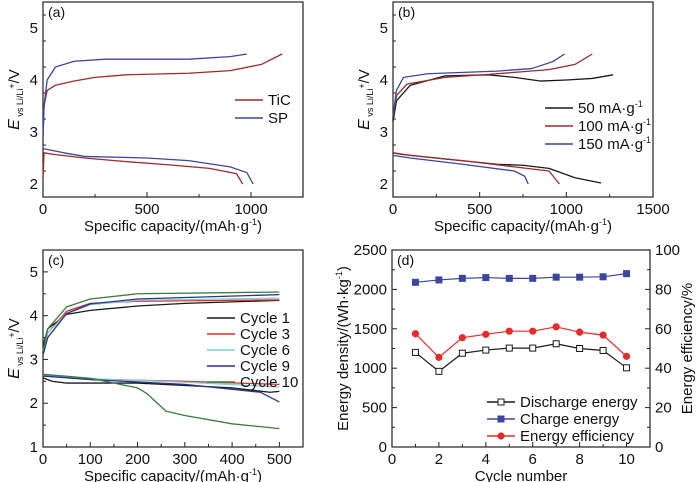 Image resolution: width=700 pixels, height=482 pixels. What do you see at coordinates (253, 472) in the screenshot?
I see `x-axis-label-sup: -1` at bounding box center [253, 472].